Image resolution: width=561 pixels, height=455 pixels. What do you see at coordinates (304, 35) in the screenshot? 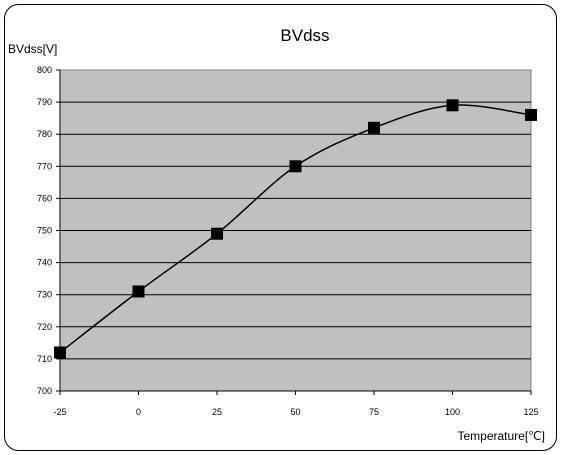
I see `chart-title: BVdss` at bounding box center [304, 35].